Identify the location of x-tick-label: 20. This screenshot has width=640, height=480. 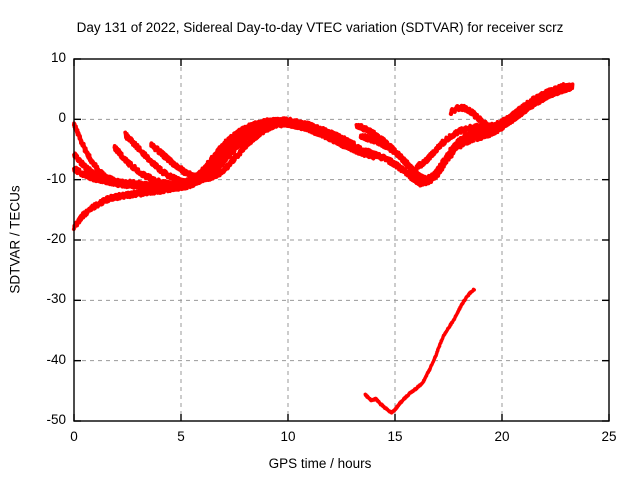
(502, 436).